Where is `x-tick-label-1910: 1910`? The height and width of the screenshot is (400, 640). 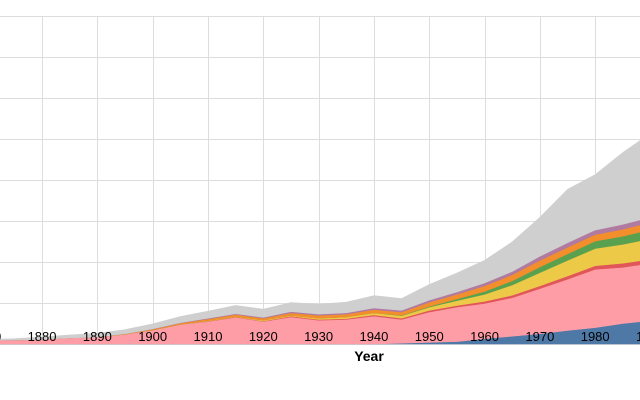
x-tick-label-1910: 1910 is located at coordinates (208, 336).